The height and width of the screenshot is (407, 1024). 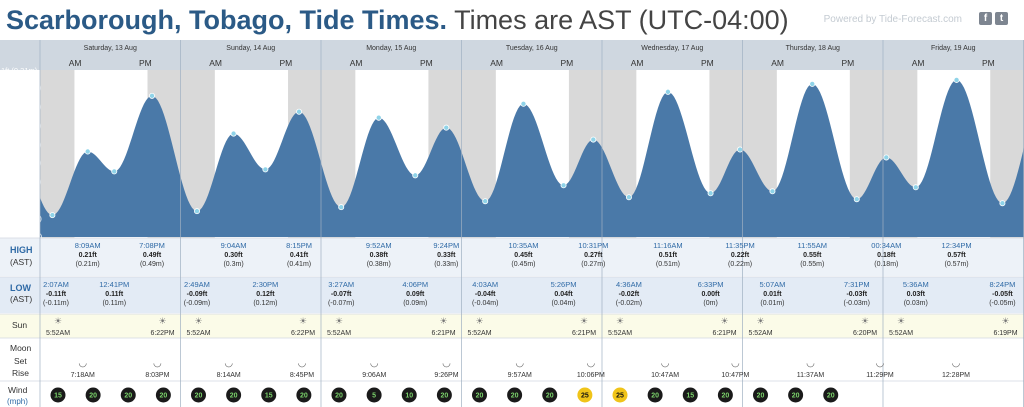 I want to click on pm-label: PM, so click(x=145, y=63).